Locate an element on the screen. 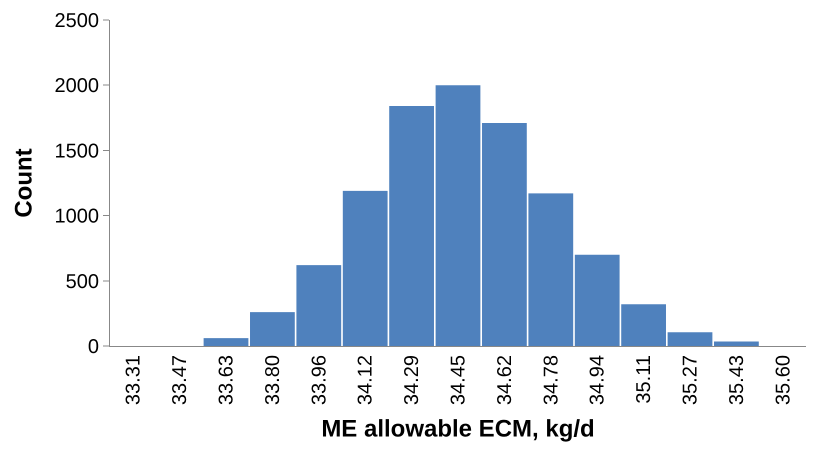 Image resolution: width=816 pixels, height=471 pixels. y-tick-label: 1000 is located at coordinates (76, 217).